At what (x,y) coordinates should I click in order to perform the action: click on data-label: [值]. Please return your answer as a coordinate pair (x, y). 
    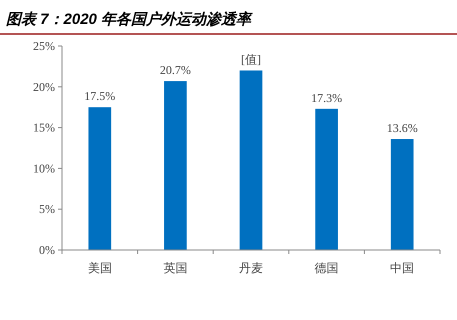
    Looking at the image, I should click on (251, 59).